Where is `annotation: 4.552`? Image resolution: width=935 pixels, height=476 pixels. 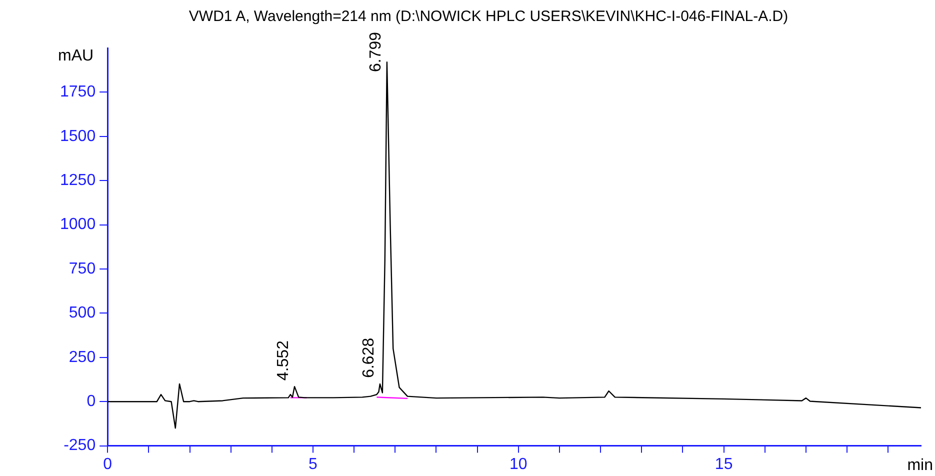
annotation: 4.552 is located at coordinates (283, 360).